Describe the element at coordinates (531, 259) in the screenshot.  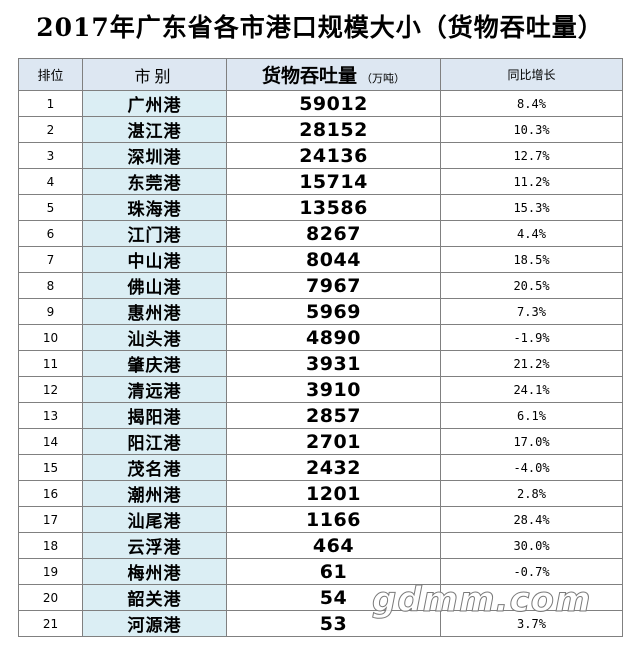
I see `growth-cell: 18.5%` at that location.